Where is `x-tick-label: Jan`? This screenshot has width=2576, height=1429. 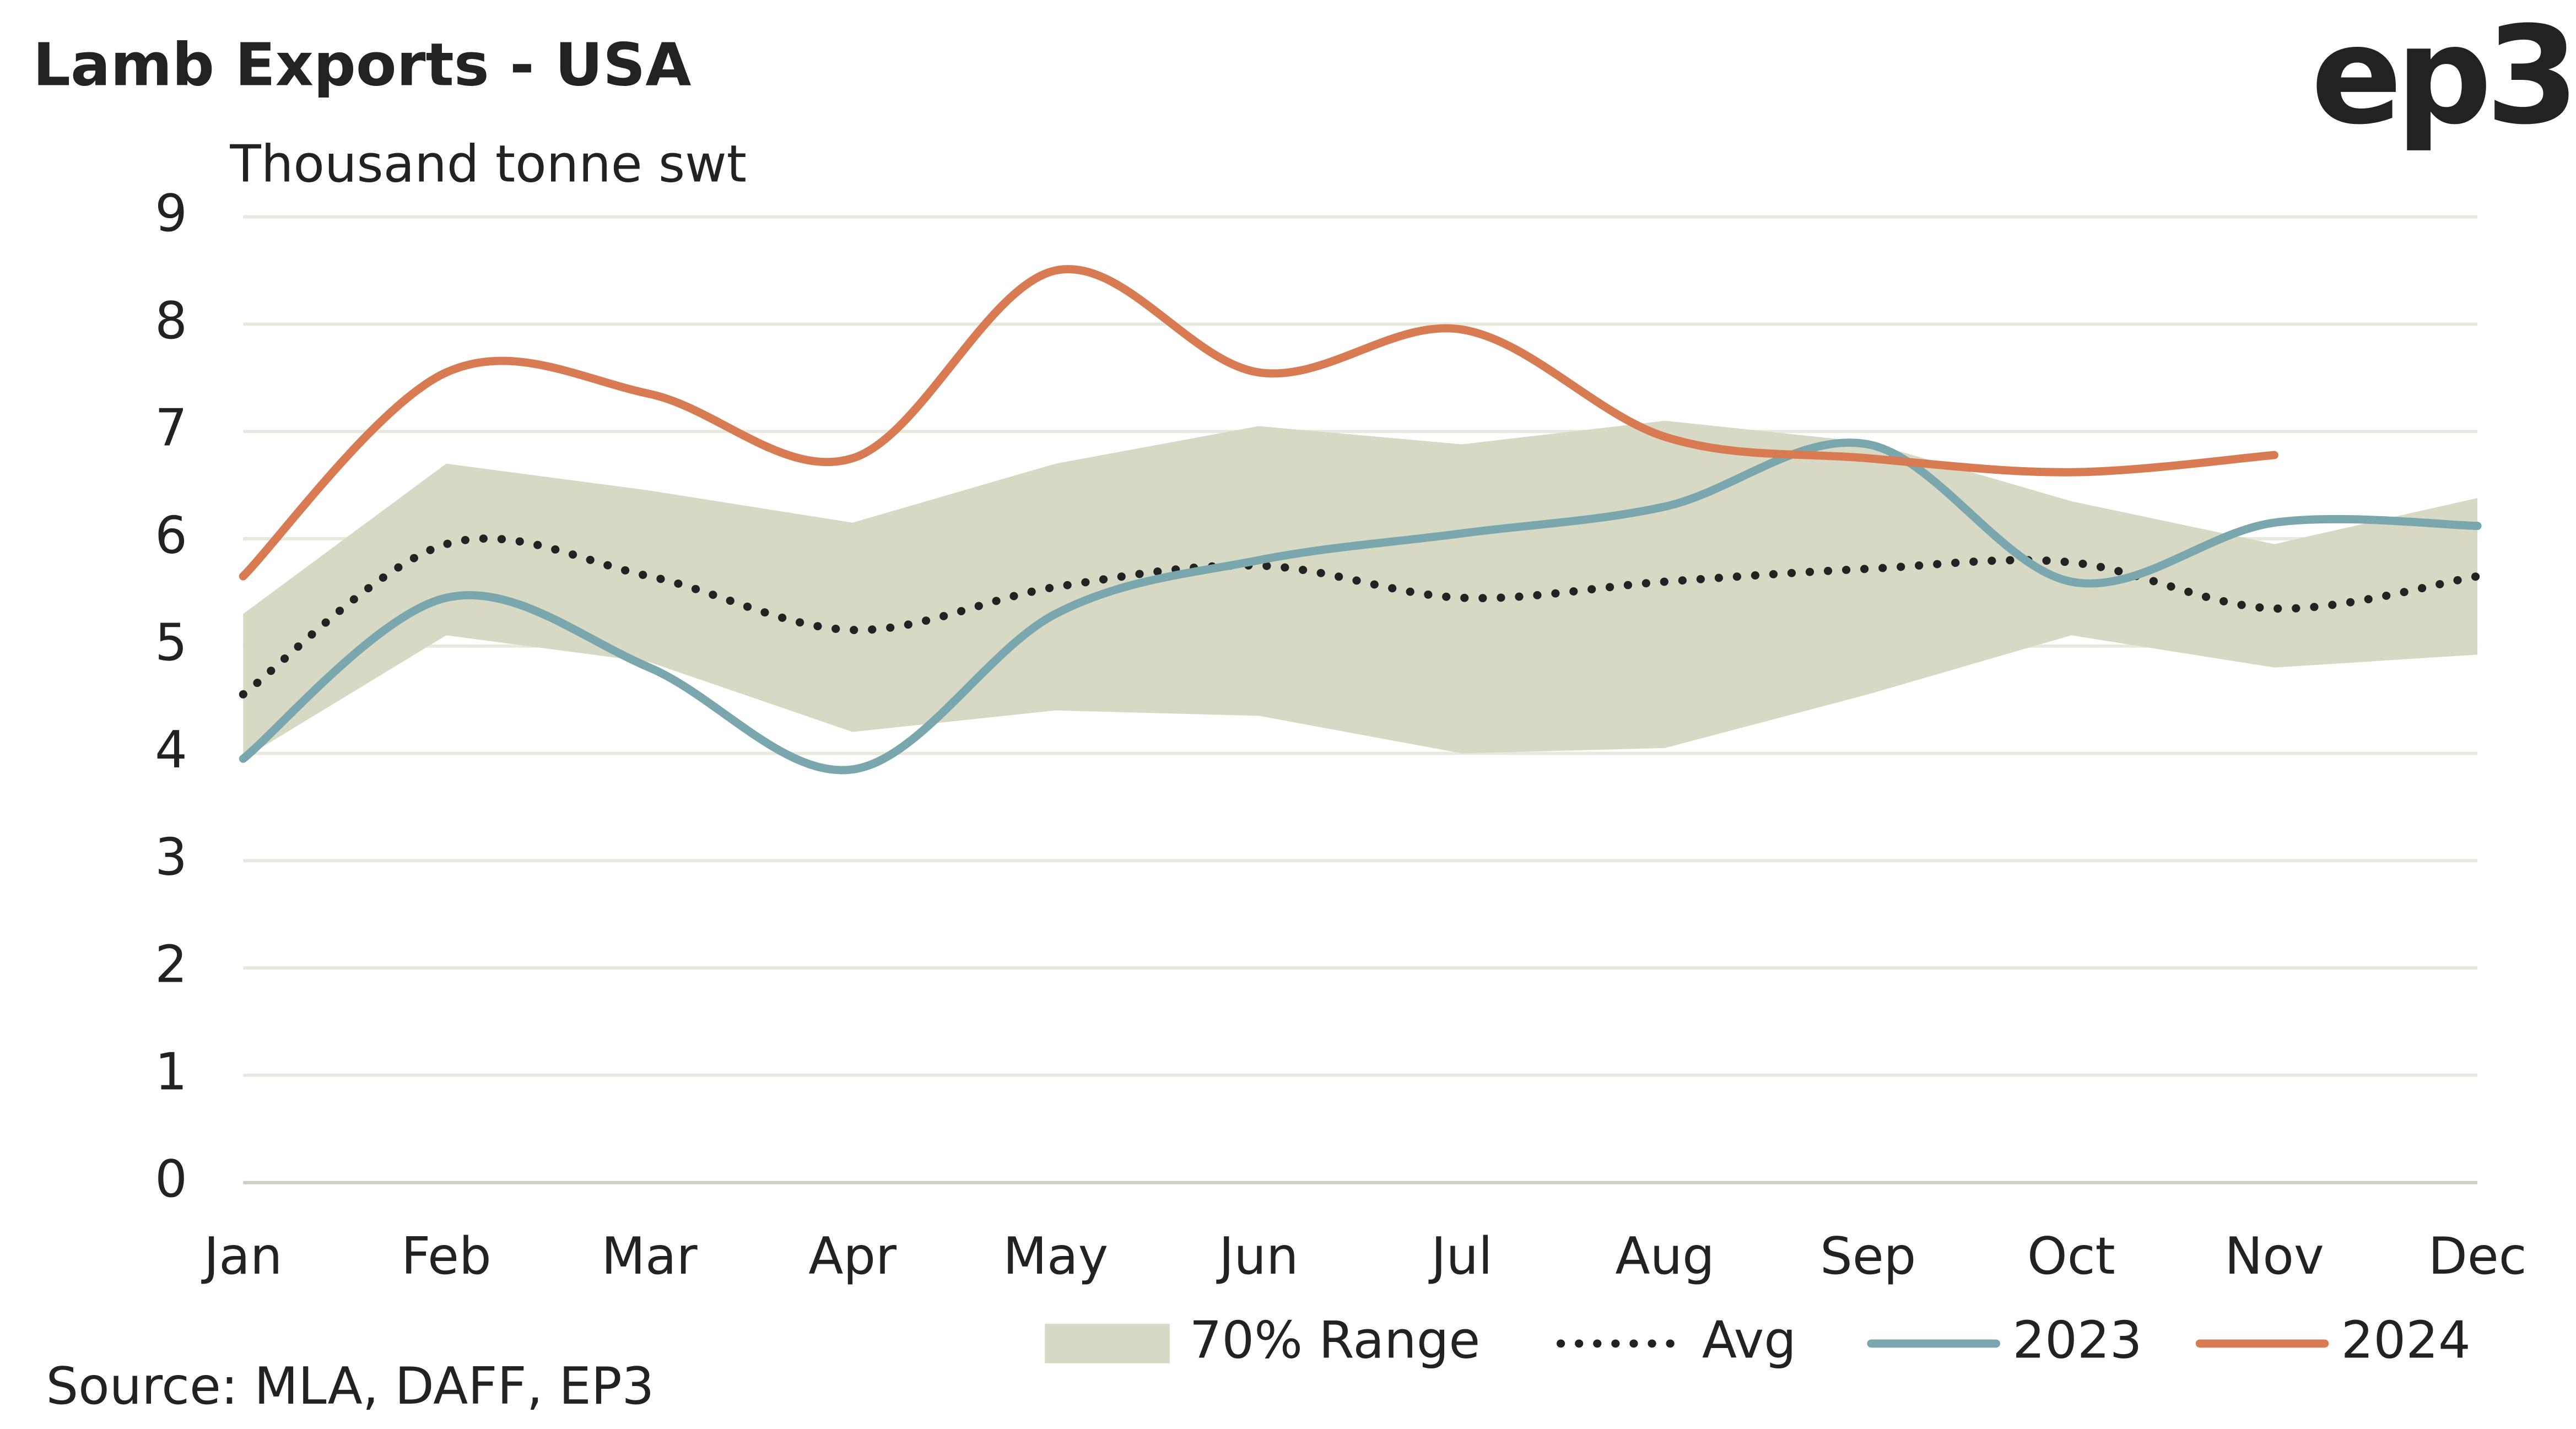 x-tick-label: Jan is located at coordinates (241, 1256).